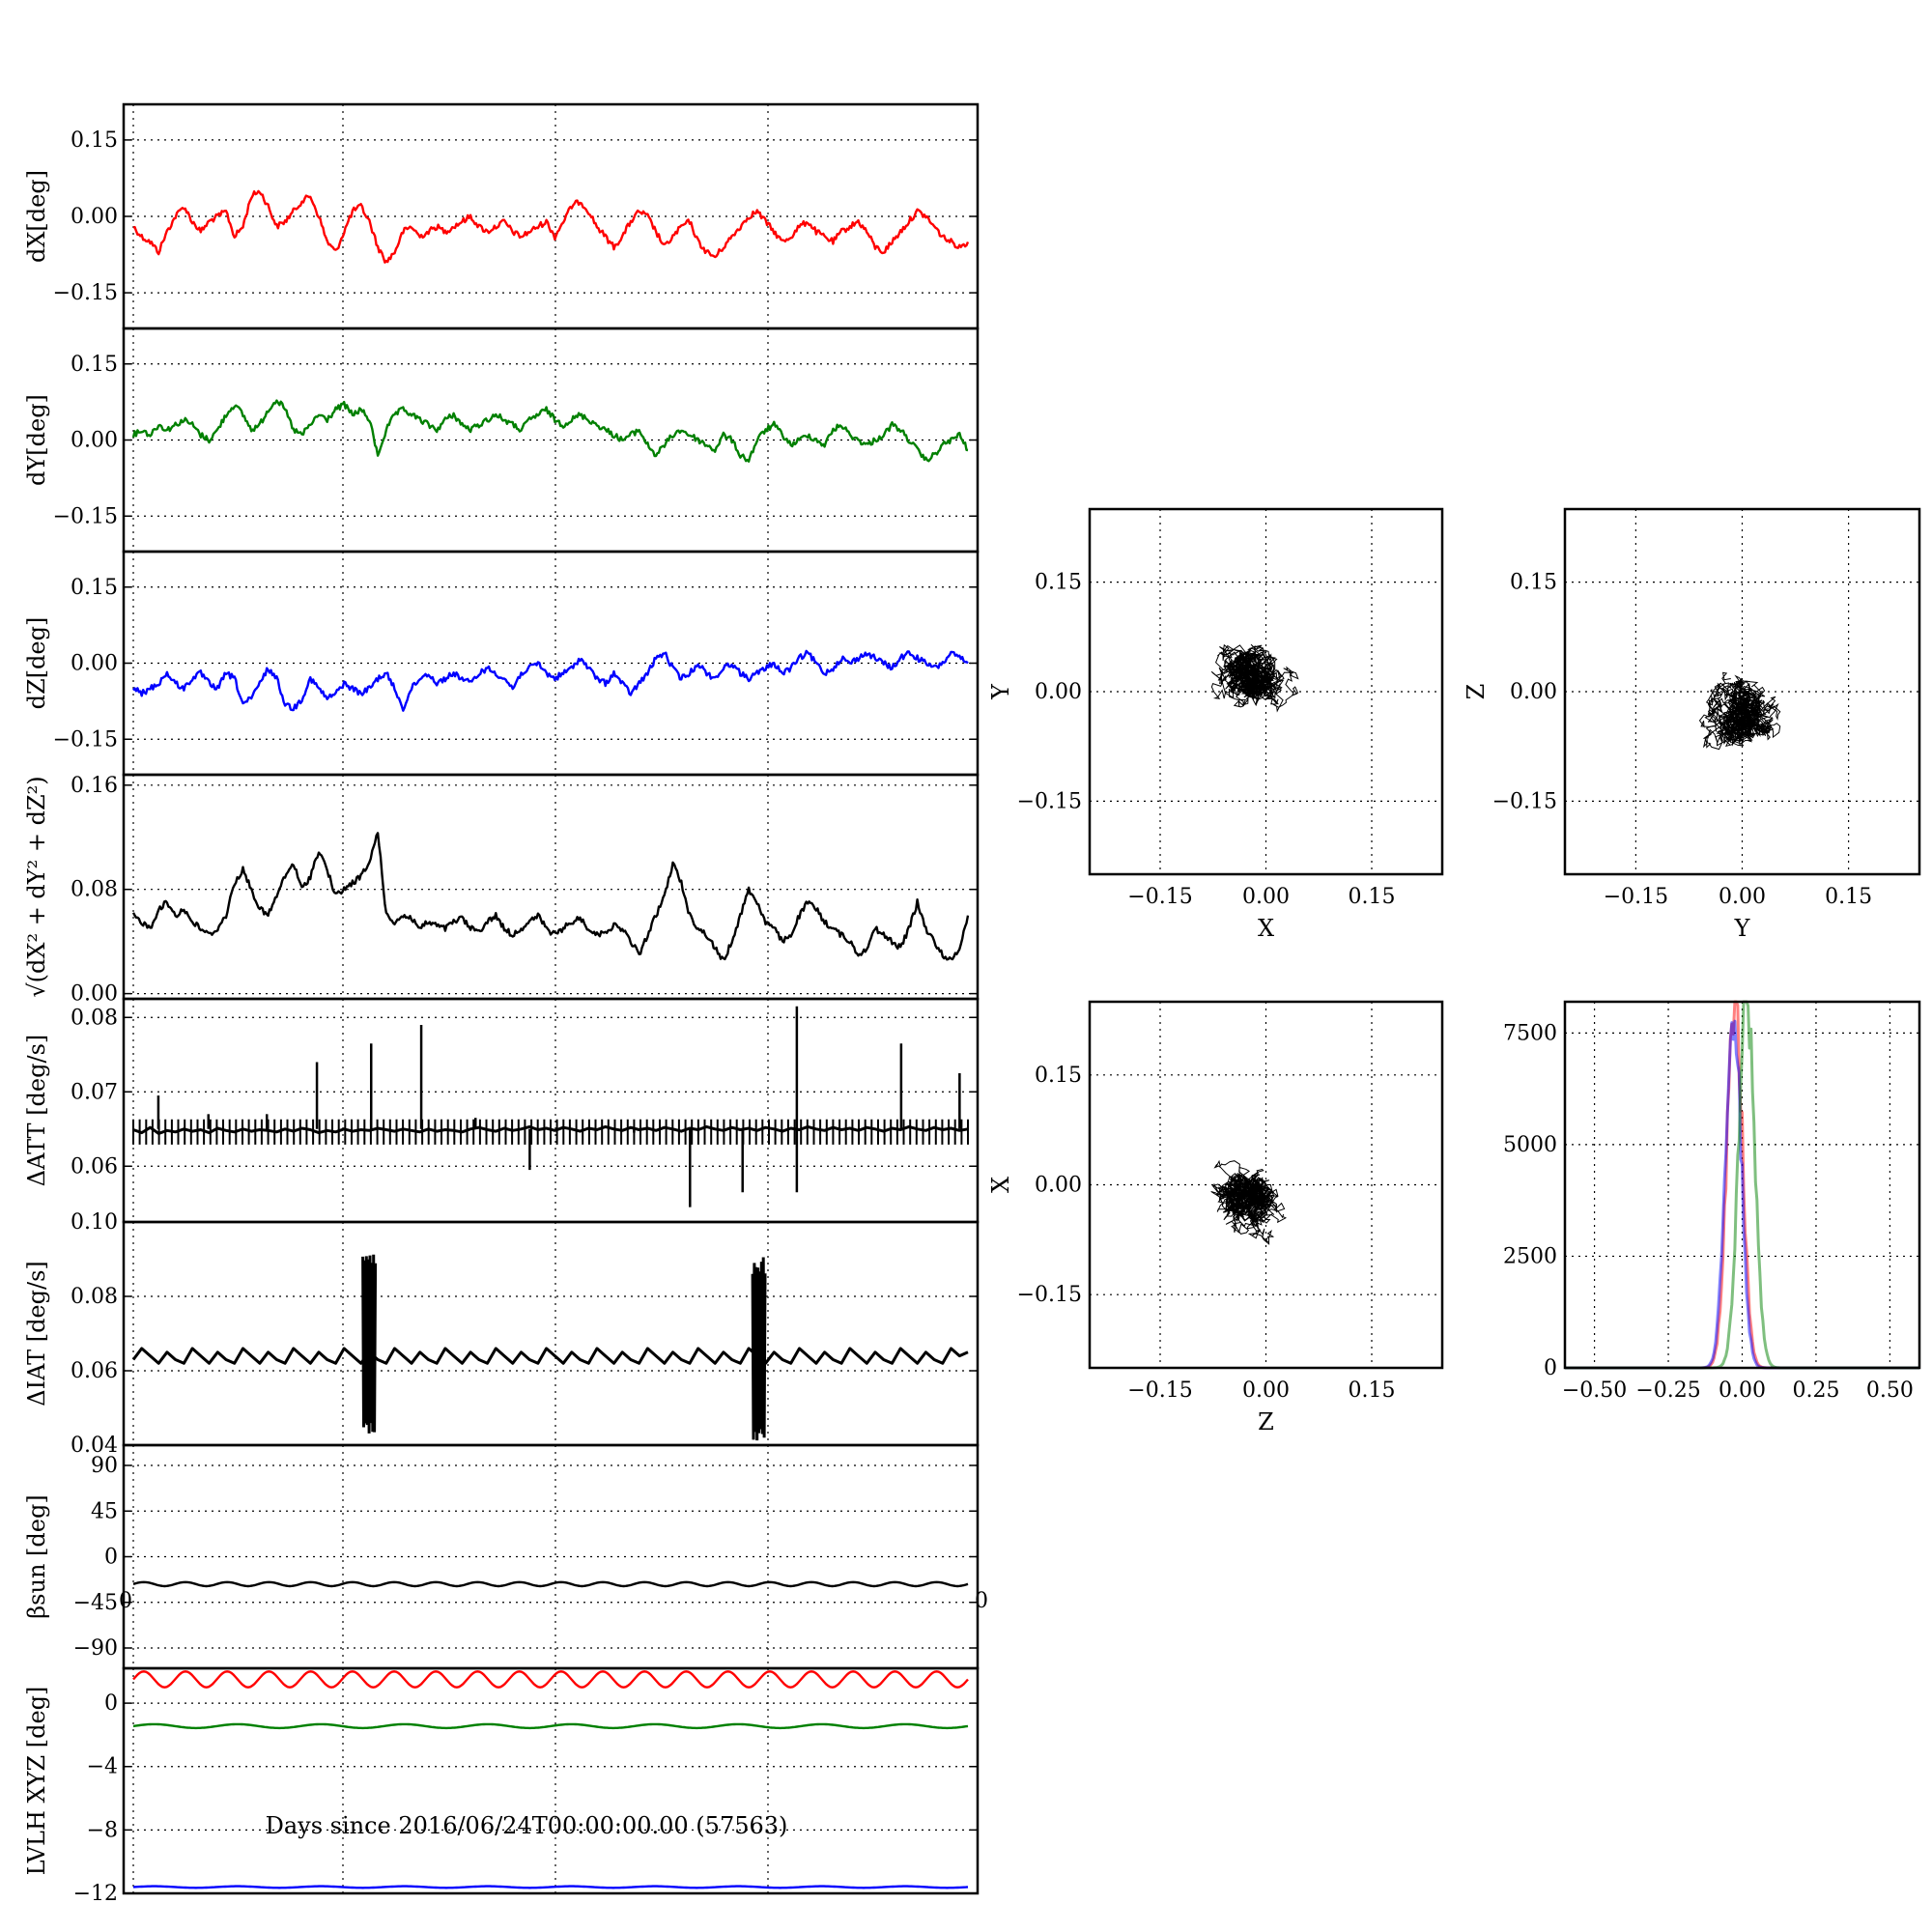 The width and height of the screenshot is (1932, 1932). I want to click on panel-dr: 0.16 0.08 0.00 √(dX² + dY² + dZ²), so click(502, 890).